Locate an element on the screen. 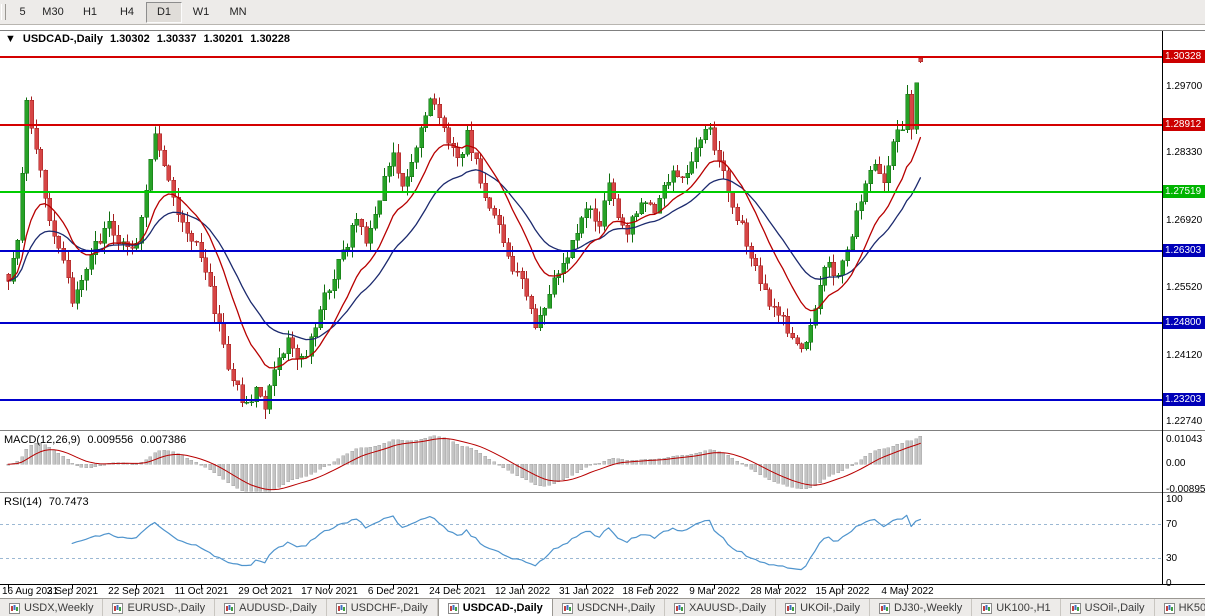  timeframe-button-mn: MN is located at coordinates (238, 12).